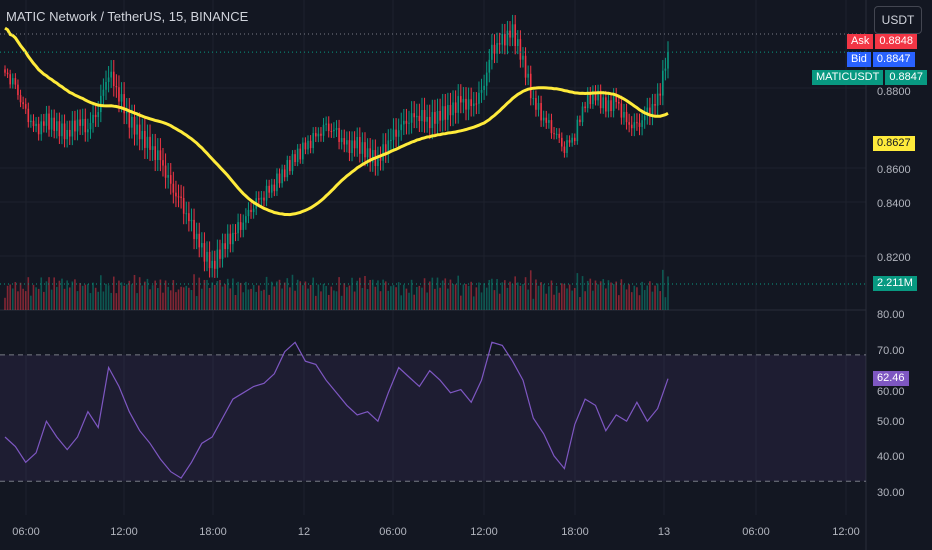 The image size is (932, 550). What do you see at coordinates (870, 77) in the screenshot?
I see `last-price-tag: MATICUSDT 0.8847` at bounding box center [870, 77].